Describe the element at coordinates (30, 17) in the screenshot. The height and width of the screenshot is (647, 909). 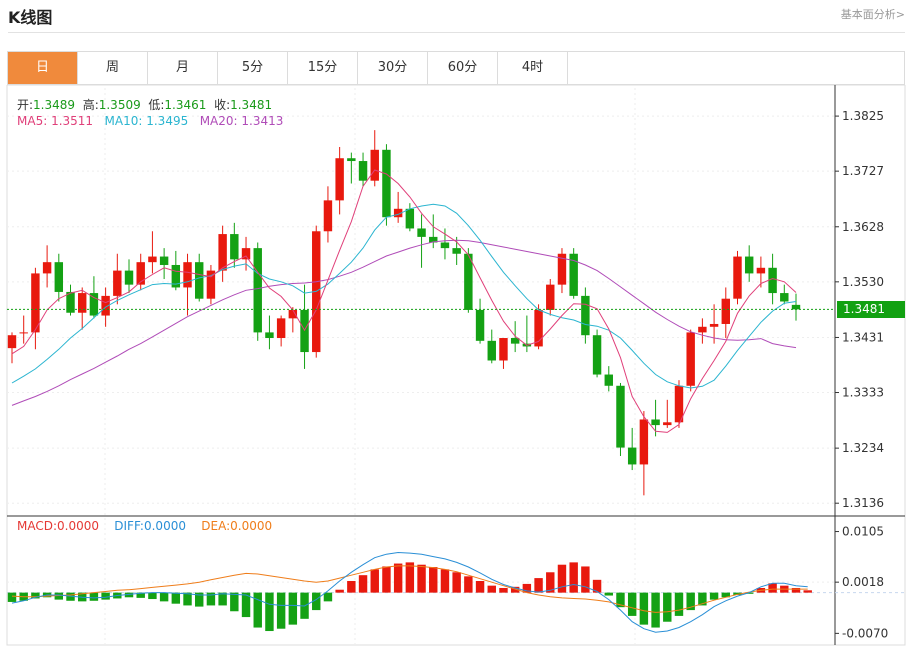
I see `page-title: K线图` at that location.